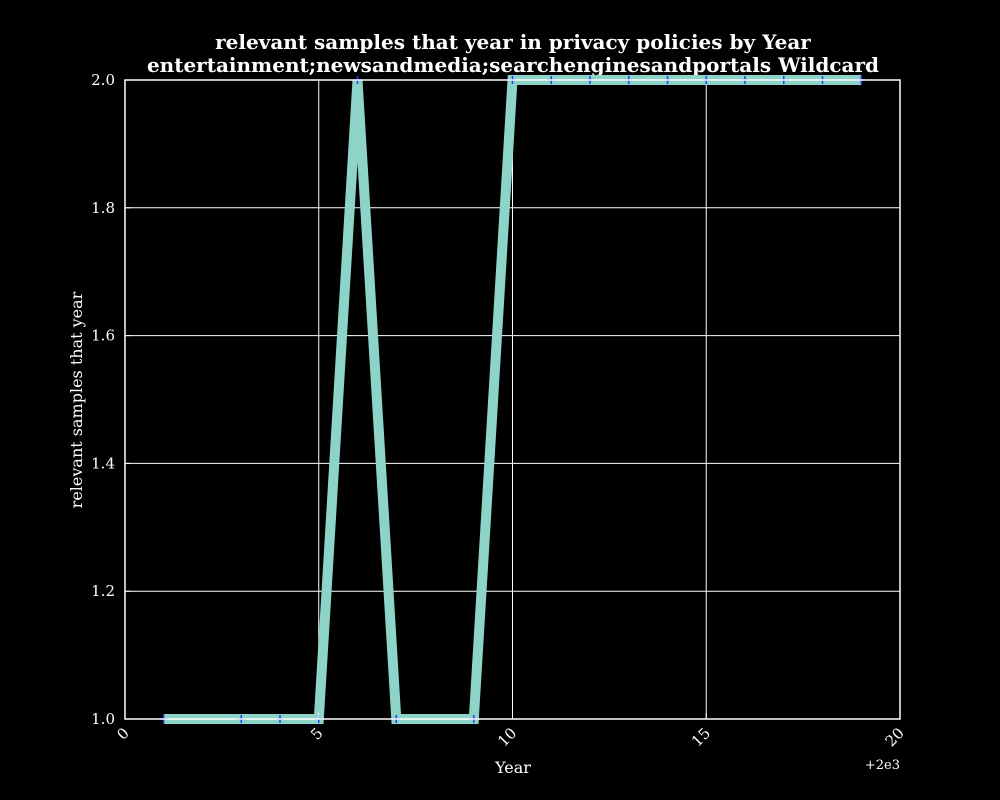 This screenshot has height=800, width=1000. Describe the element at coordinates (103, 463) in the screenshot. I see `y-tick-label: 1.4` at that location.